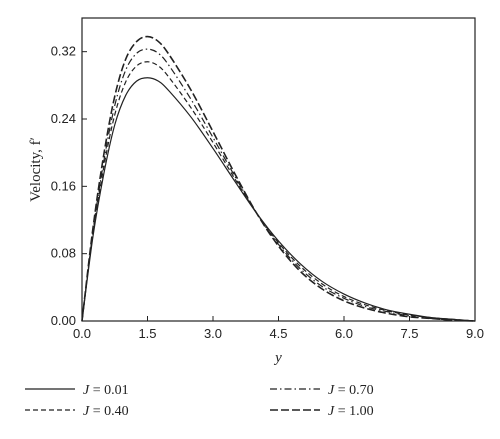 The height and width of the screenshot is (439, 500). I want to click on x-tick-label: 6.0, so click(344, 333).